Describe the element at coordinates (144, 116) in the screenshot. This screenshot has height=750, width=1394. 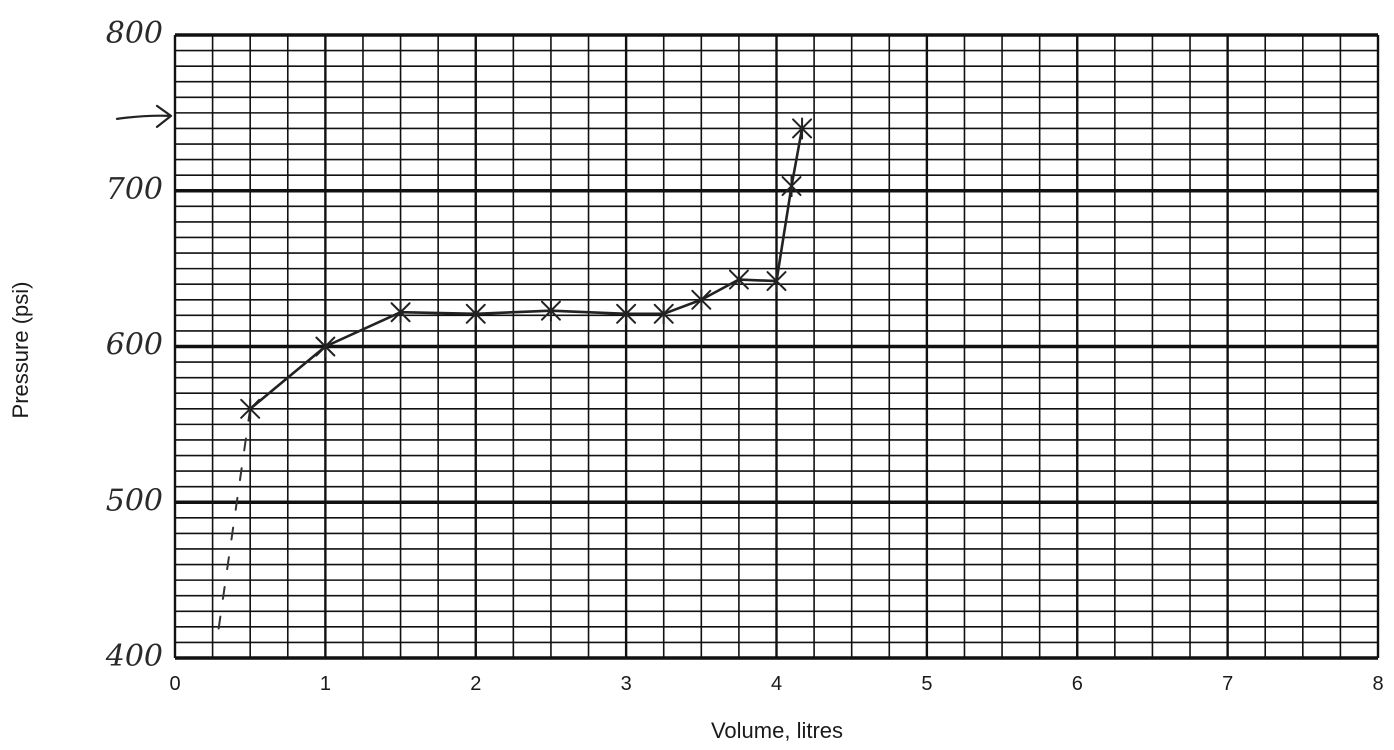
I see `arrow-annotation` at that location.